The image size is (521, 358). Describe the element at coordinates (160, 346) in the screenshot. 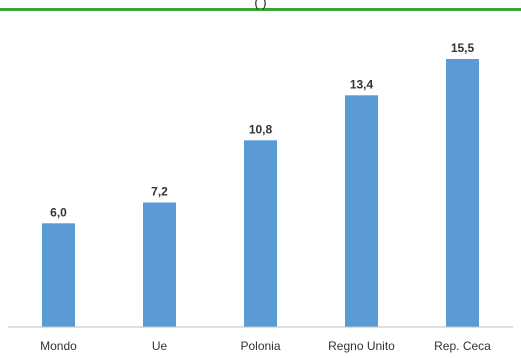

I see `category-label-1: Ue` at that location.